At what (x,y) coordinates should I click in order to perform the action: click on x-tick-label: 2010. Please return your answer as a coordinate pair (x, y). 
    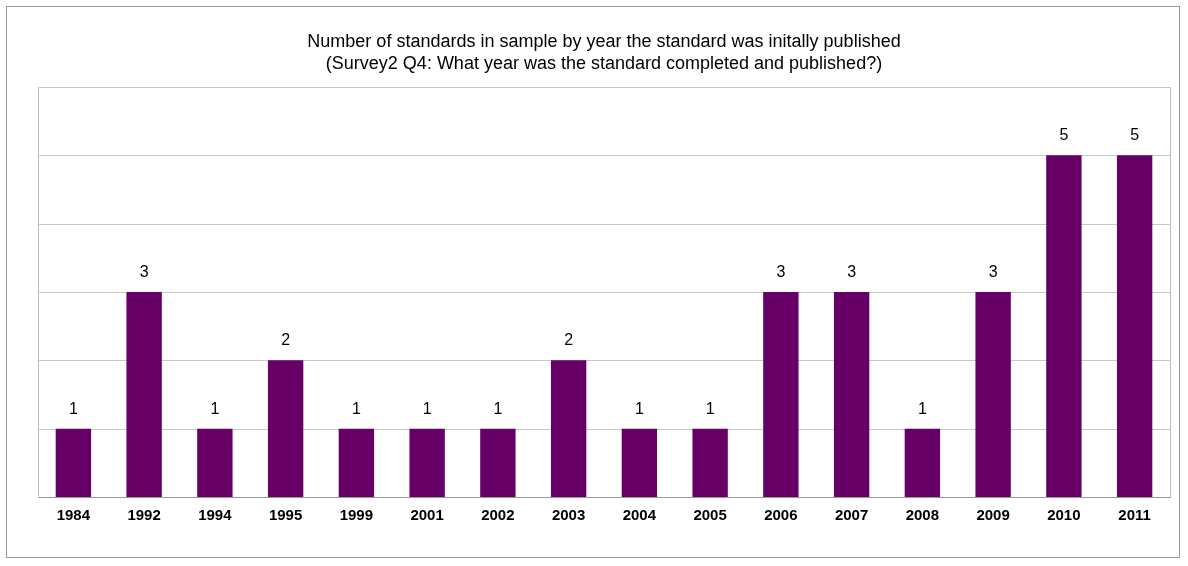
    Looking at the image, I should click on (1064, 514).